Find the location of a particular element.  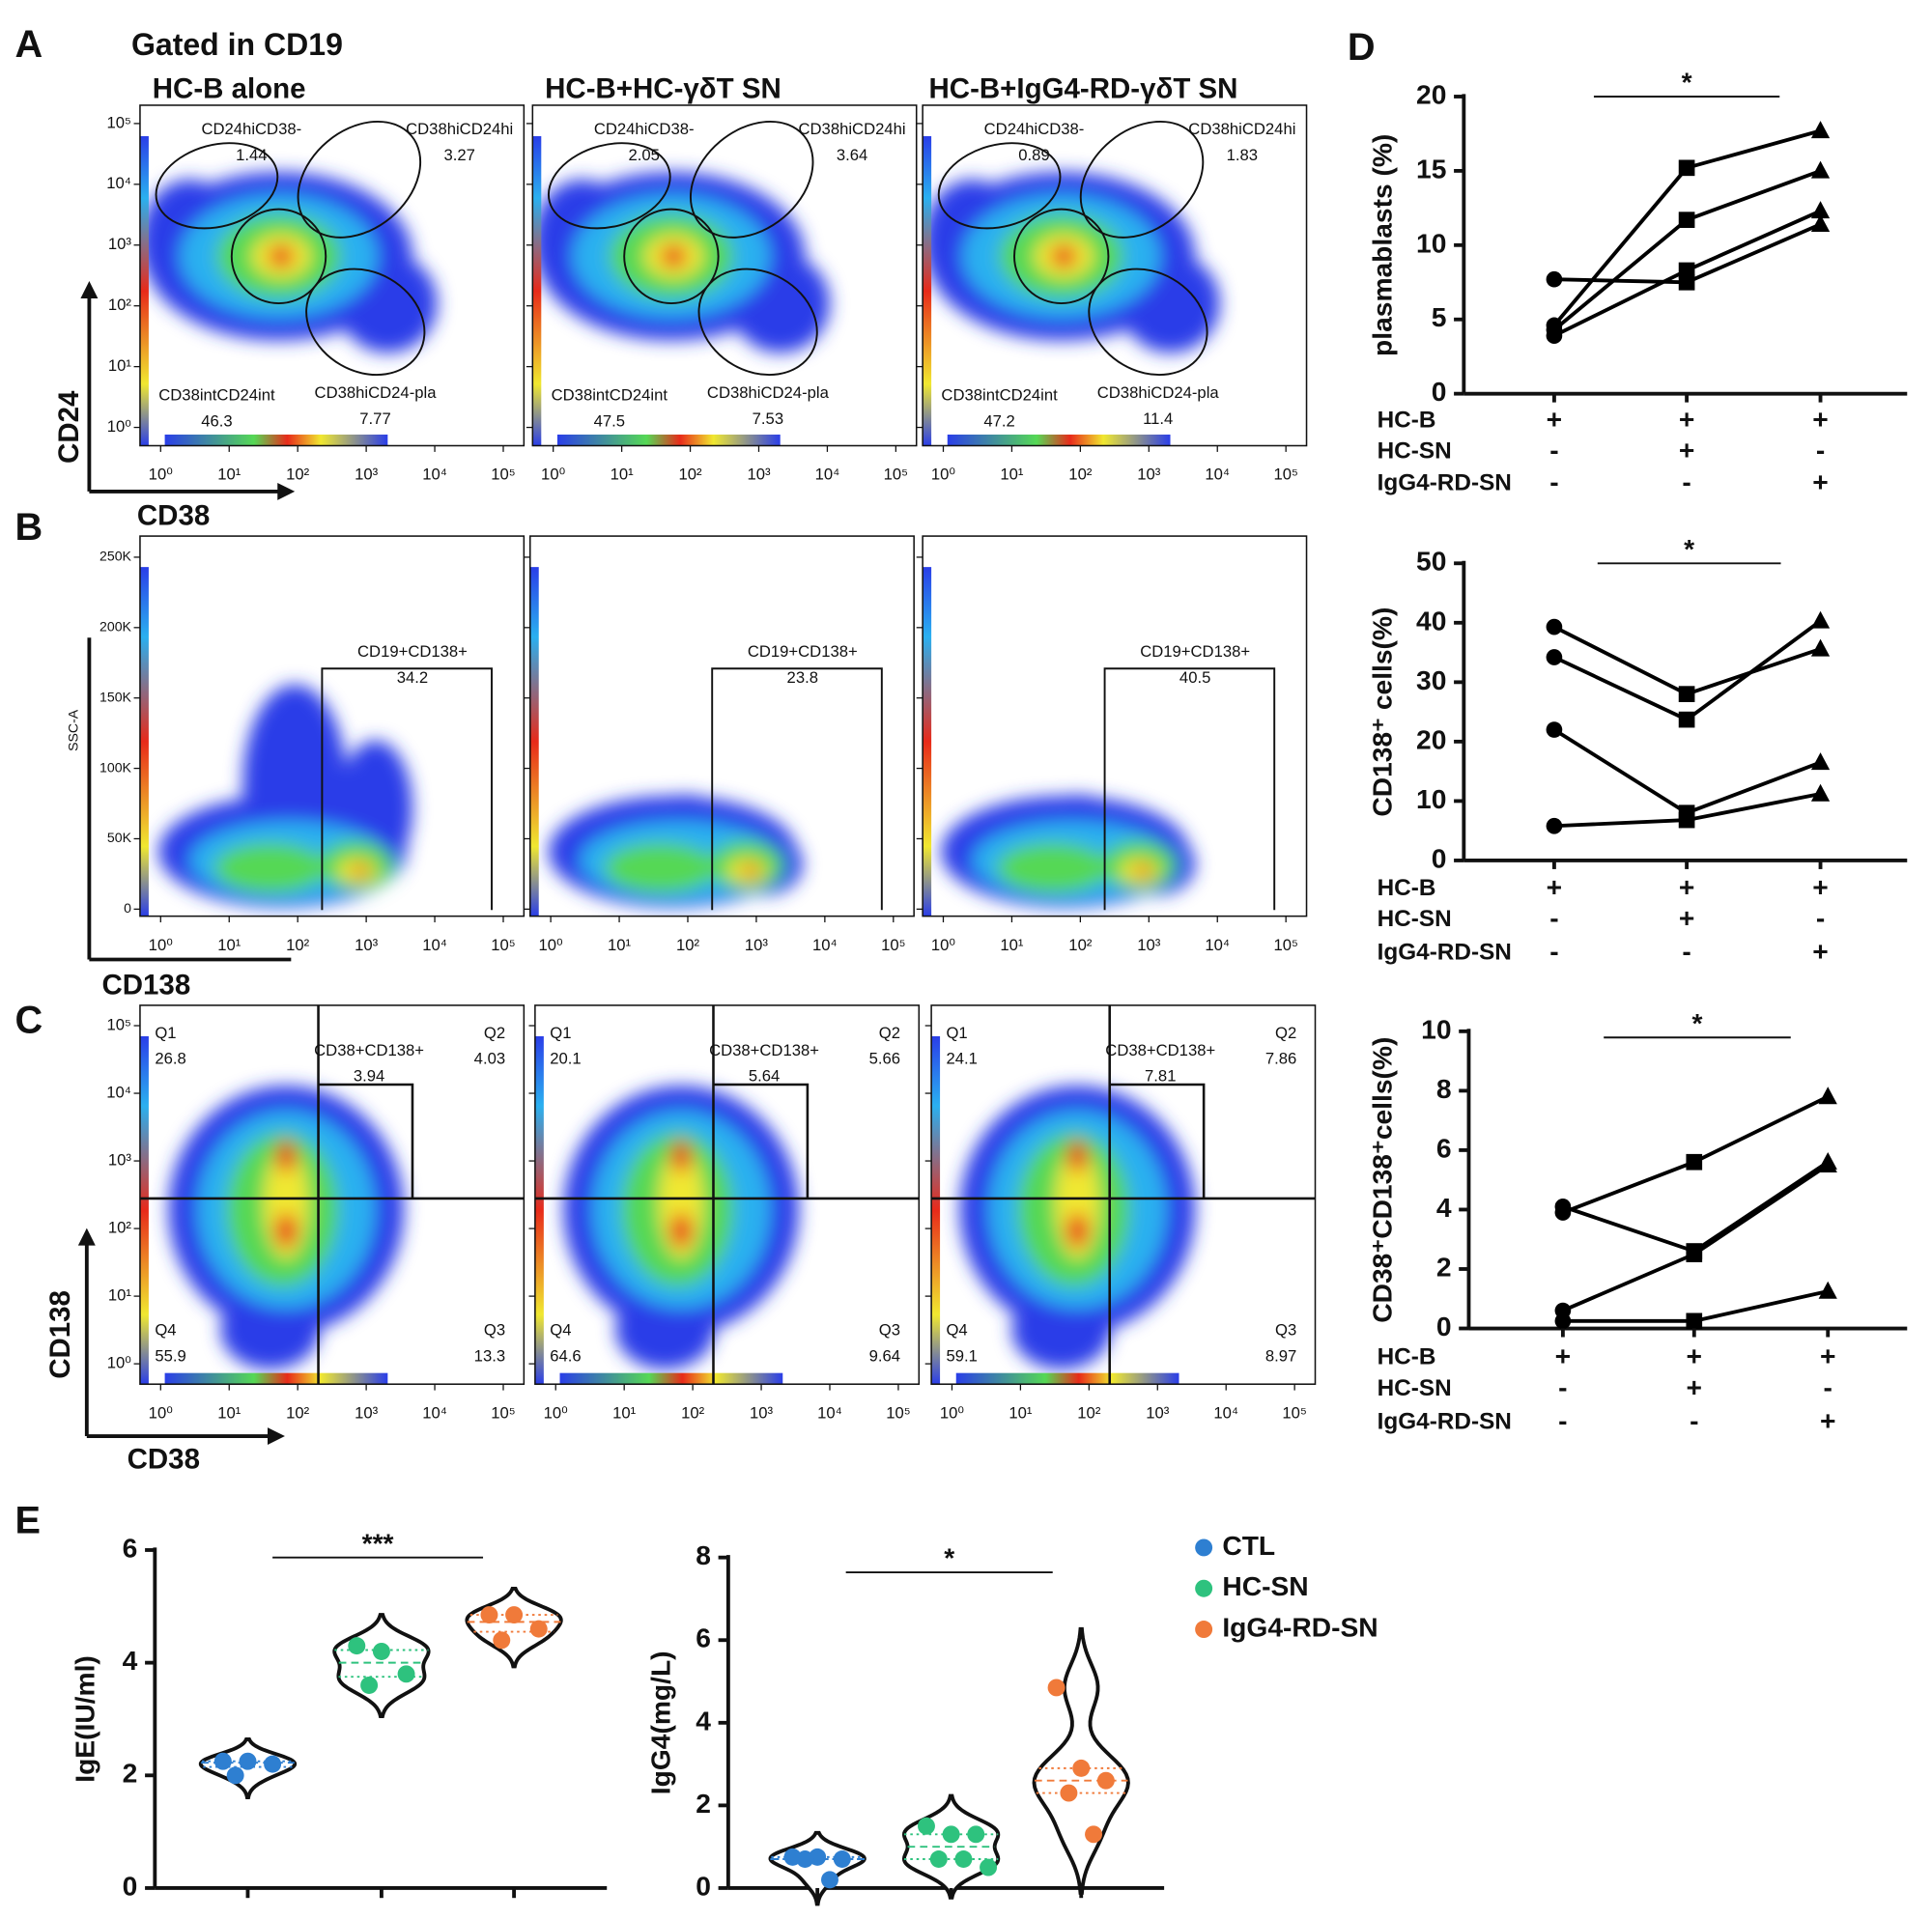

gate-name: Q2 is located at coordinates (494, 1033).